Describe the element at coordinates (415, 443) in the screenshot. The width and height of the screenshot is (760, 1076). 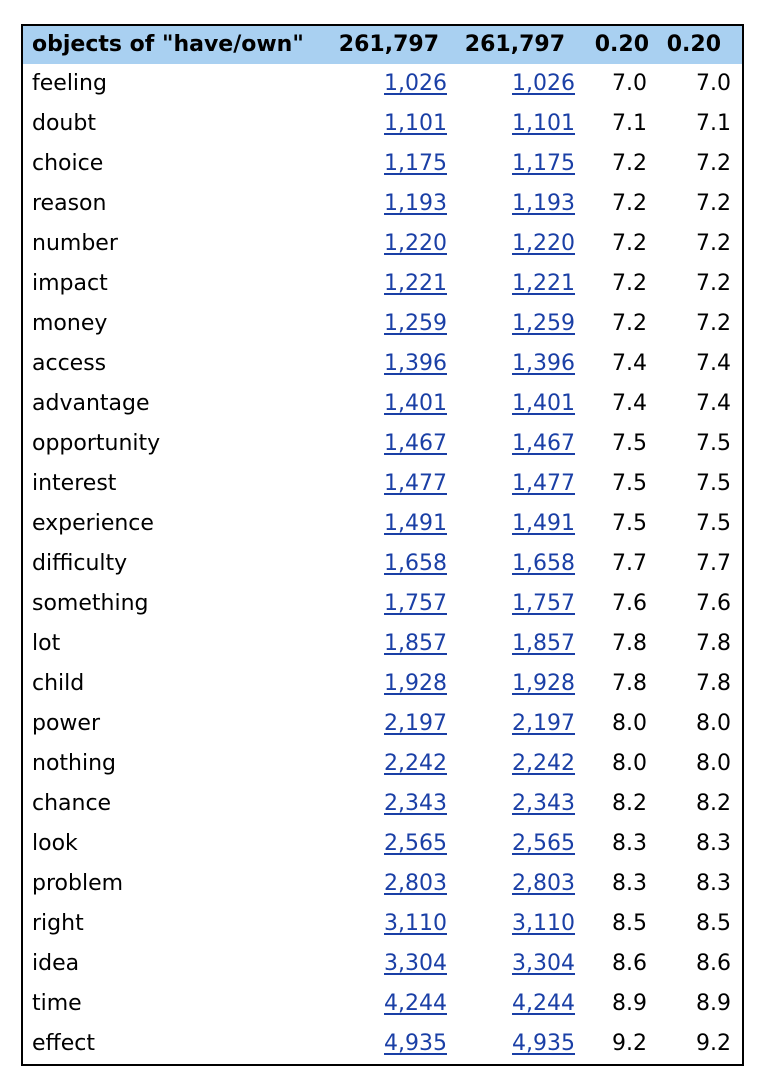
I see `freq-1-link: 1,467` at that location.